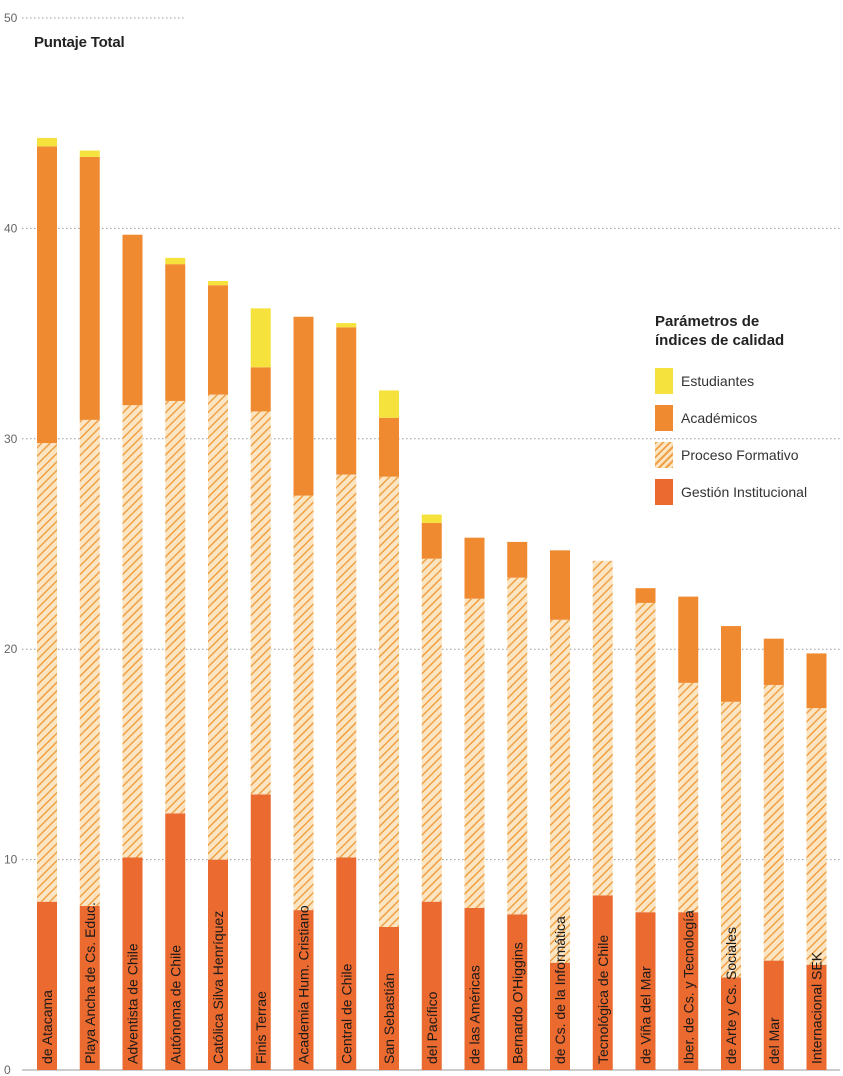  What do you see at coordinates (346, 1013) in the screenshot?
I see `category-label: Central de Chile` at bounding box center [346, 1013].